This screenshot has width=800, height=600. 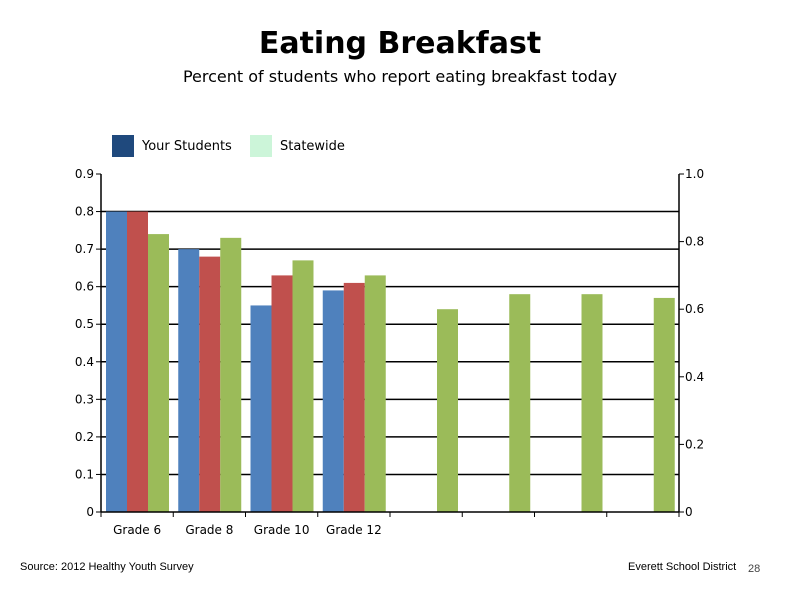 I want to click on category-label: Grade 12, so click(x=354, y=530).